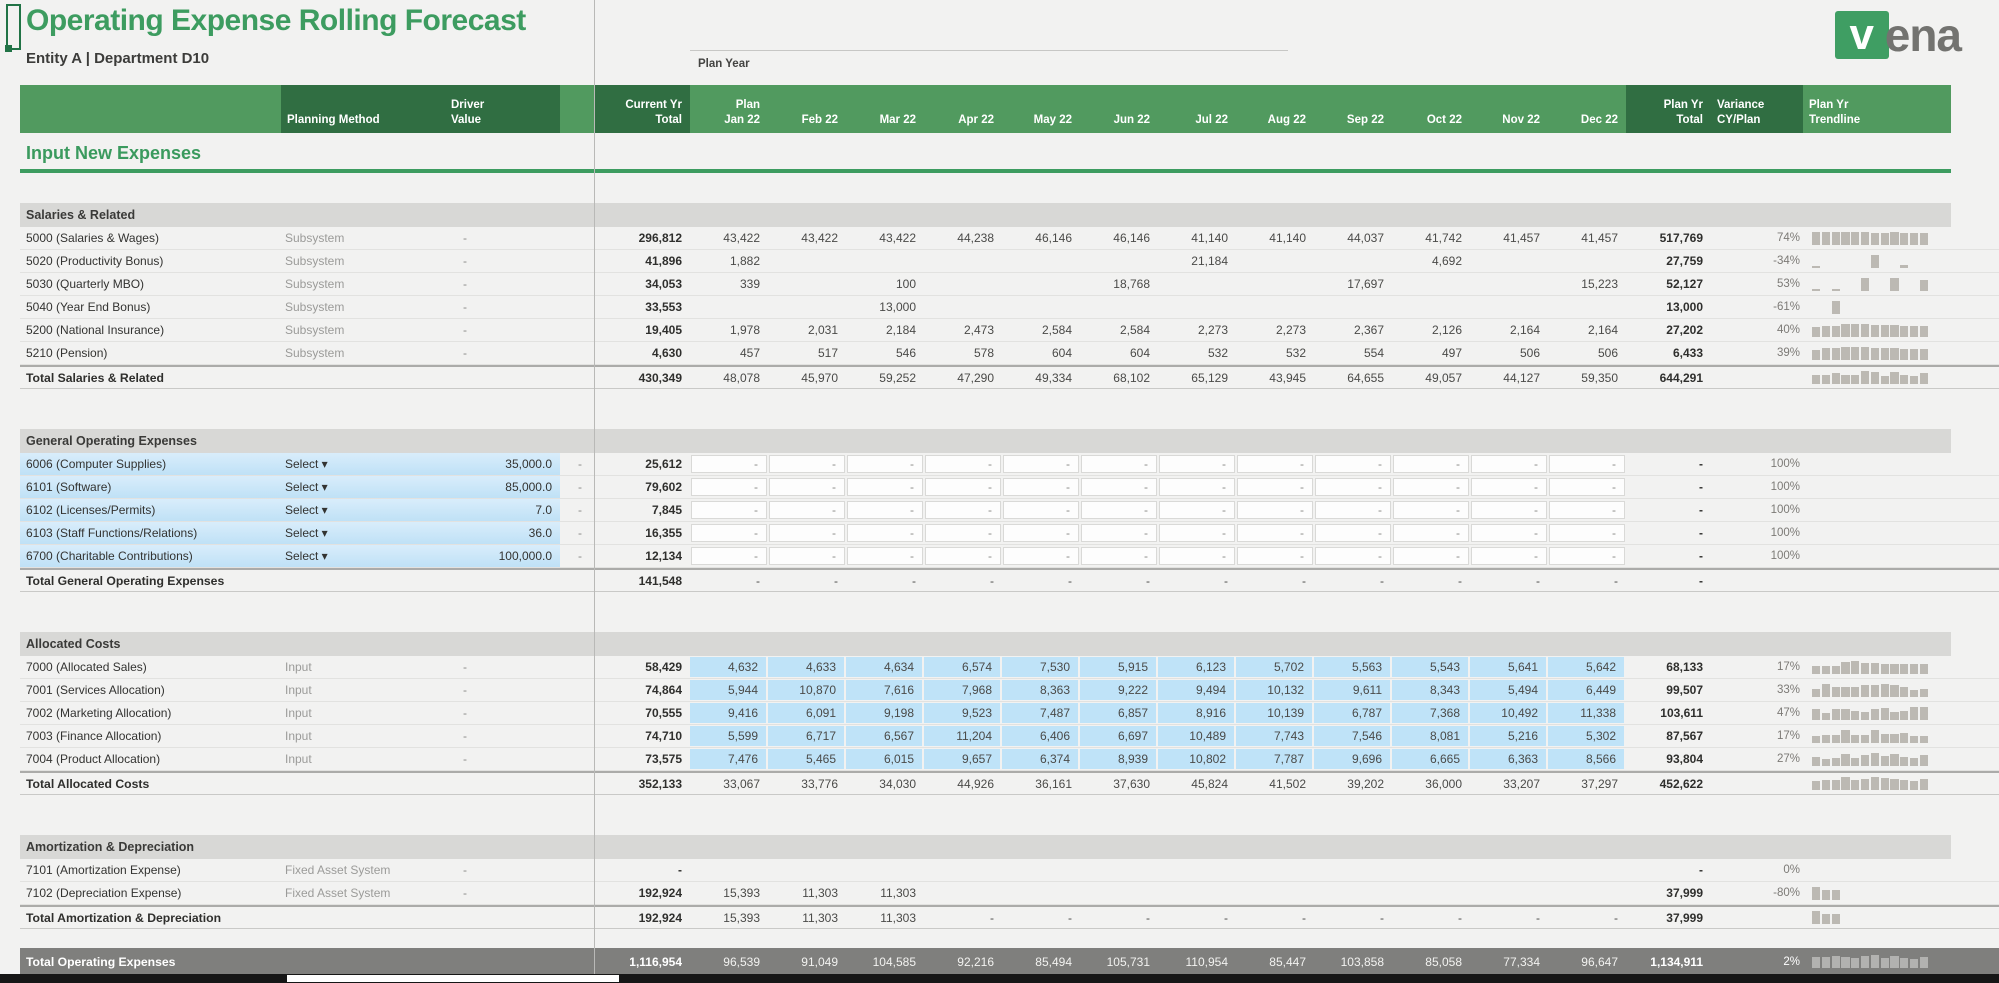 The width and height of the screenshot is (1999, 983). Describe the element at coordinates (1509, 759) in the screenshot. I see `month-cell: 6,363` at that location.